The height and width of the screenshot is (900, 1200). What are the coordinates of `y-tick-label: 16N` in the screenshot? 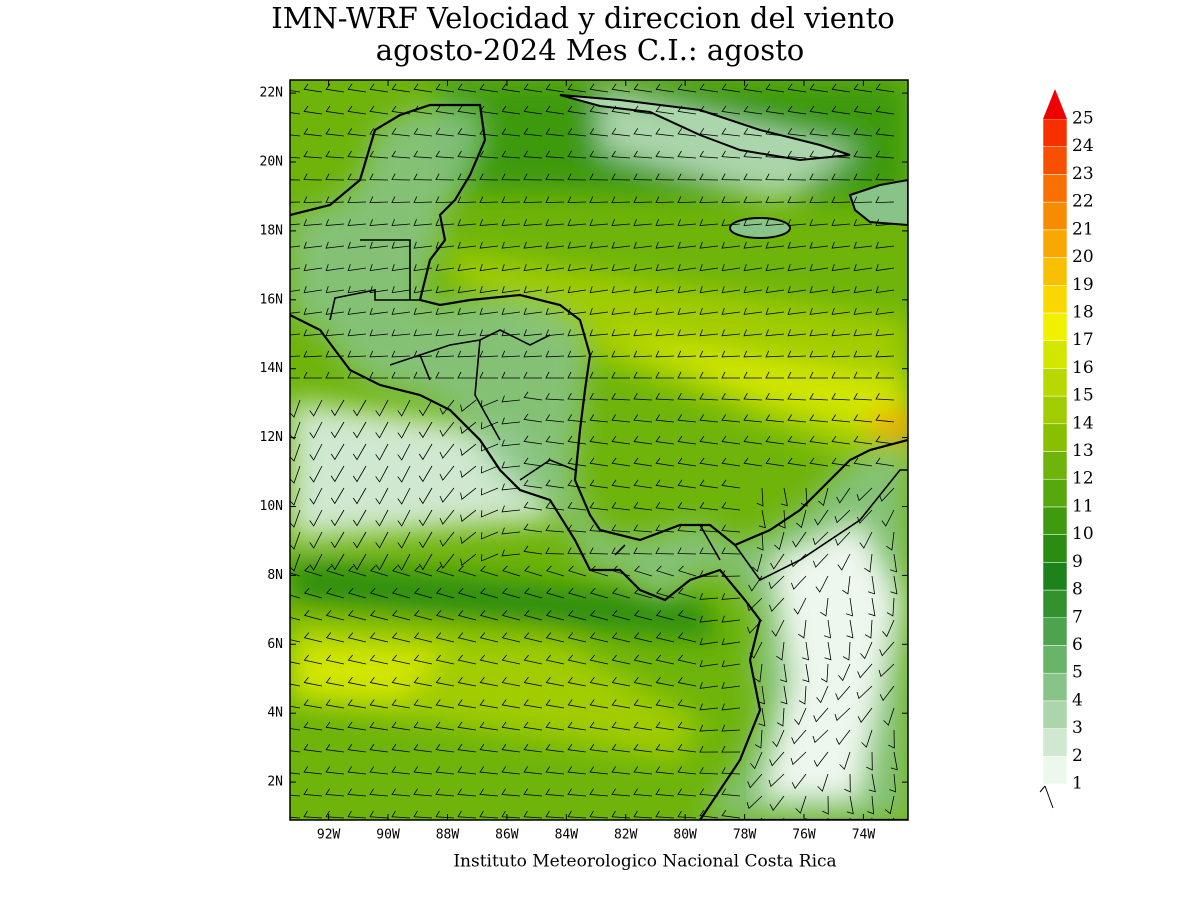 It's located at (271, 299).